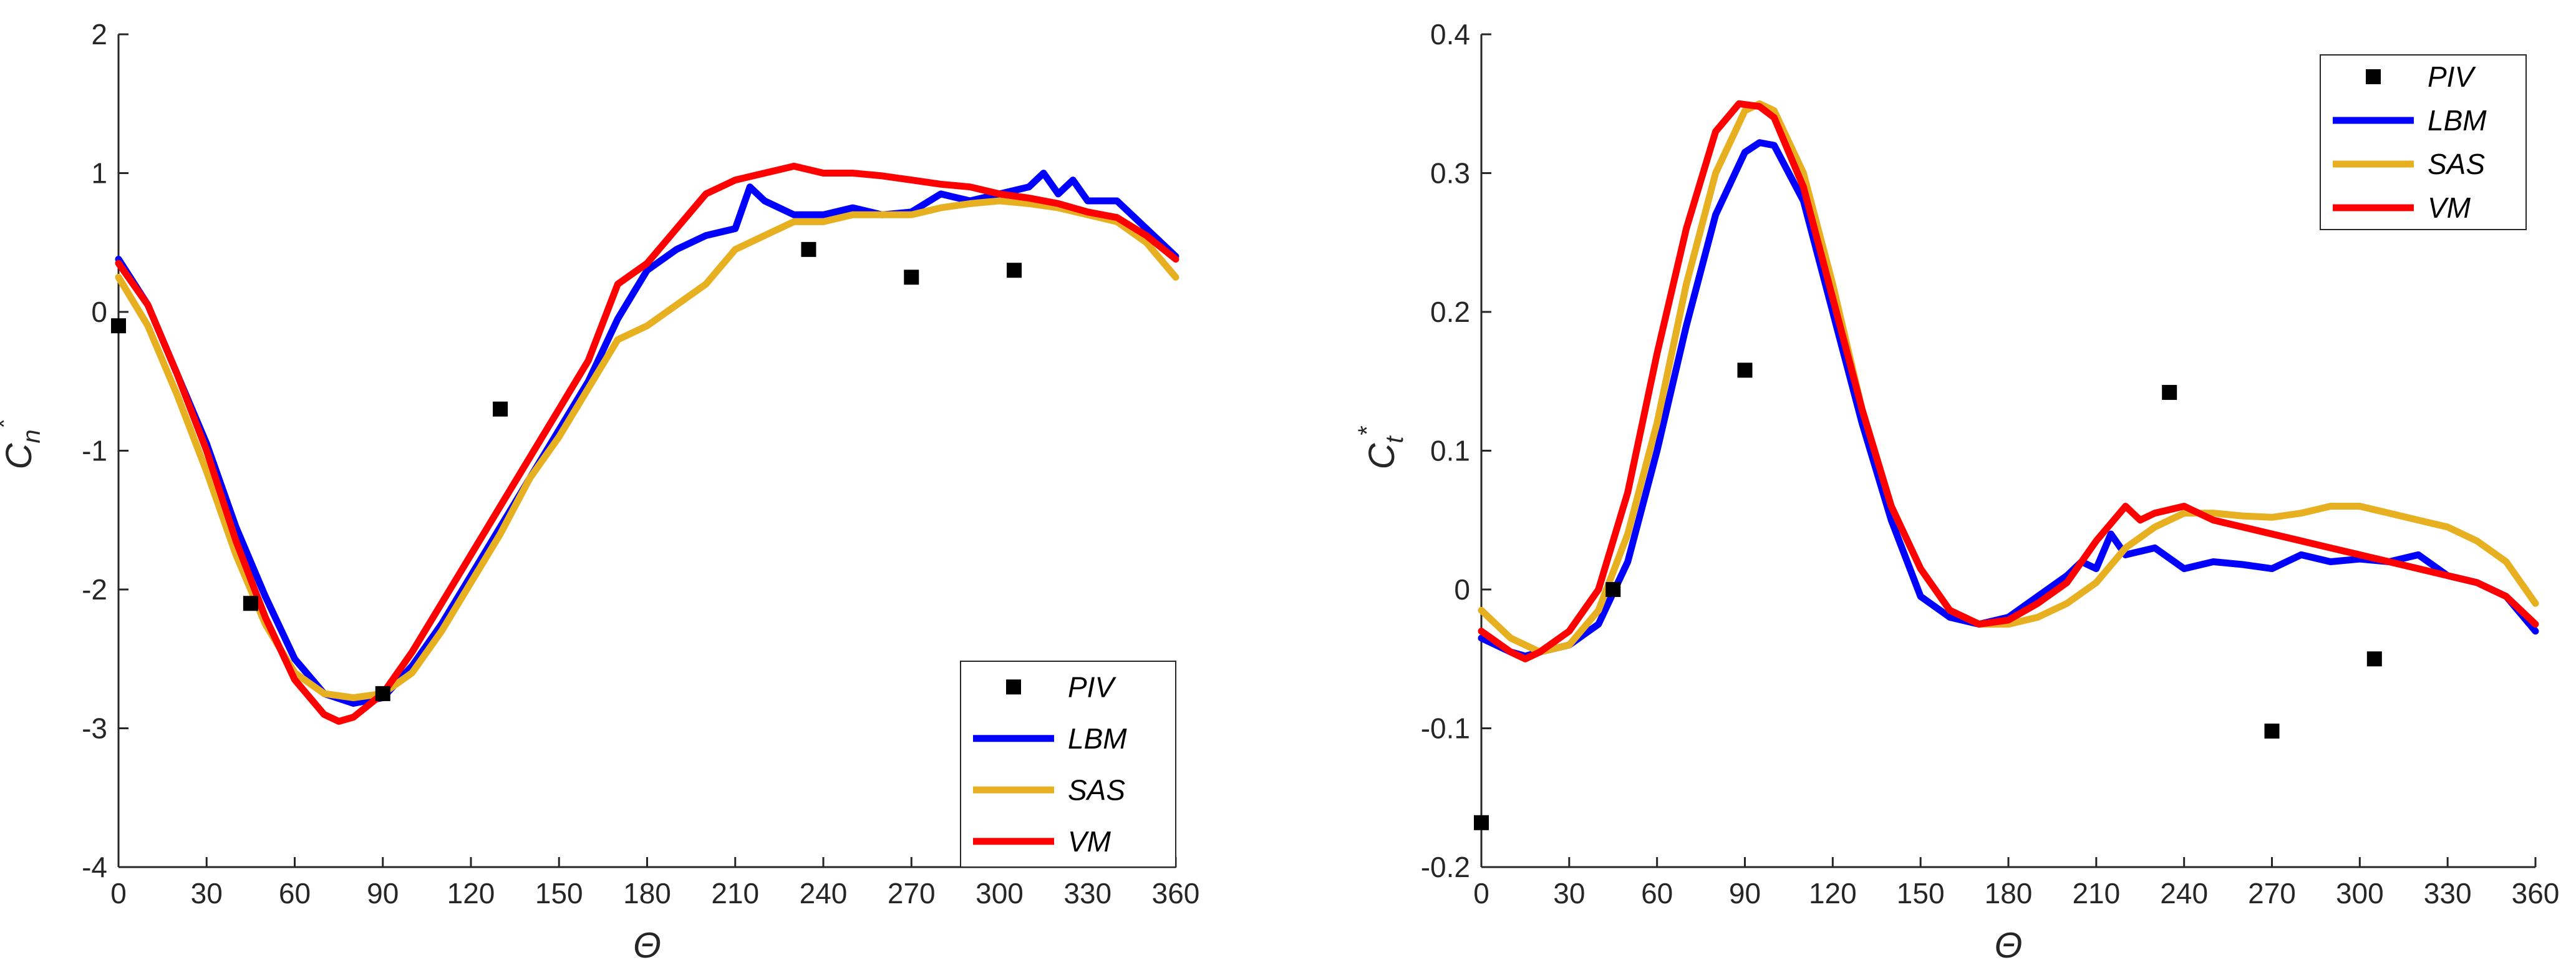 The width and height of the screenshot is (2576, 980). Describe the element at coordinates (99, 34) in the screenshot. I see `y-tick-label: 2` at that location.